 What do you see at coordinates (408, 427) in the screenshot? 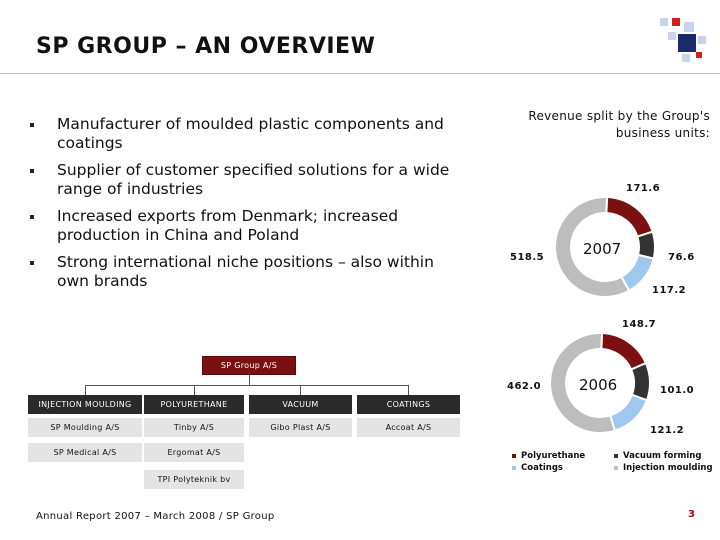
I see `org-company: Accoat A/S` at bounding box center [408, 427].